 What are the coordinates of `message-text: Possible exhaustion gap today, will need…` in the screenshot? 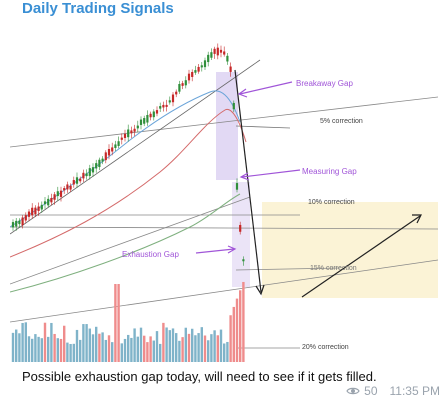 It's located at (199, 376).